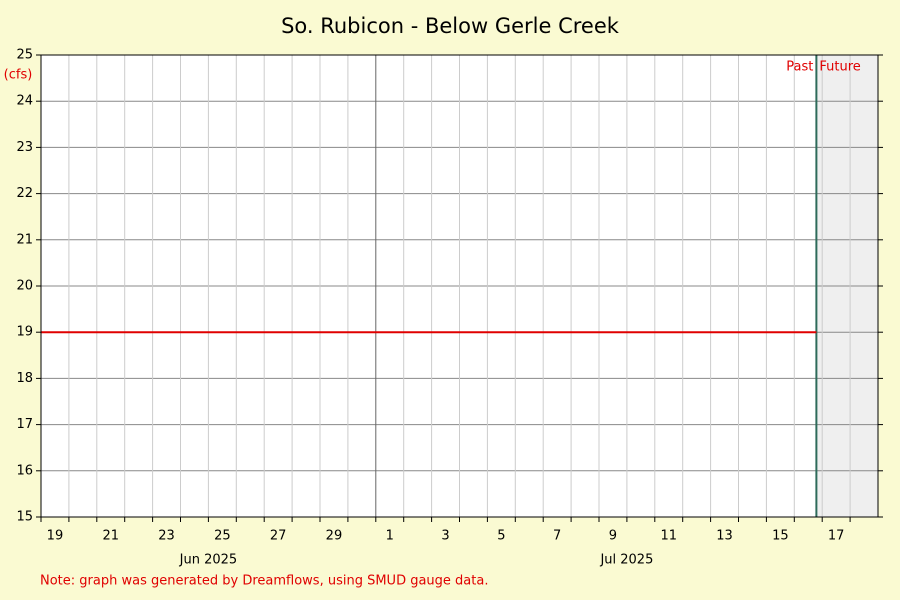  What do you see at coordinates (724, 536) in the screenshot?
I see `x-tick-label: 13` at bounding box center [724, 536].